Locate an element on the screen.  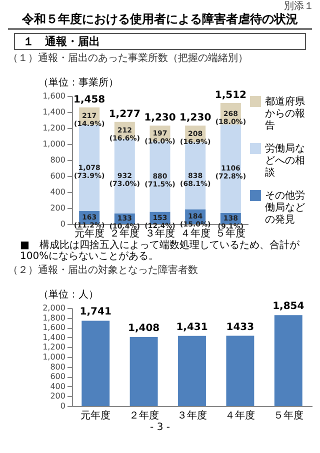
y-axis-title: （単位：人） is located at coordinates (68, 294).